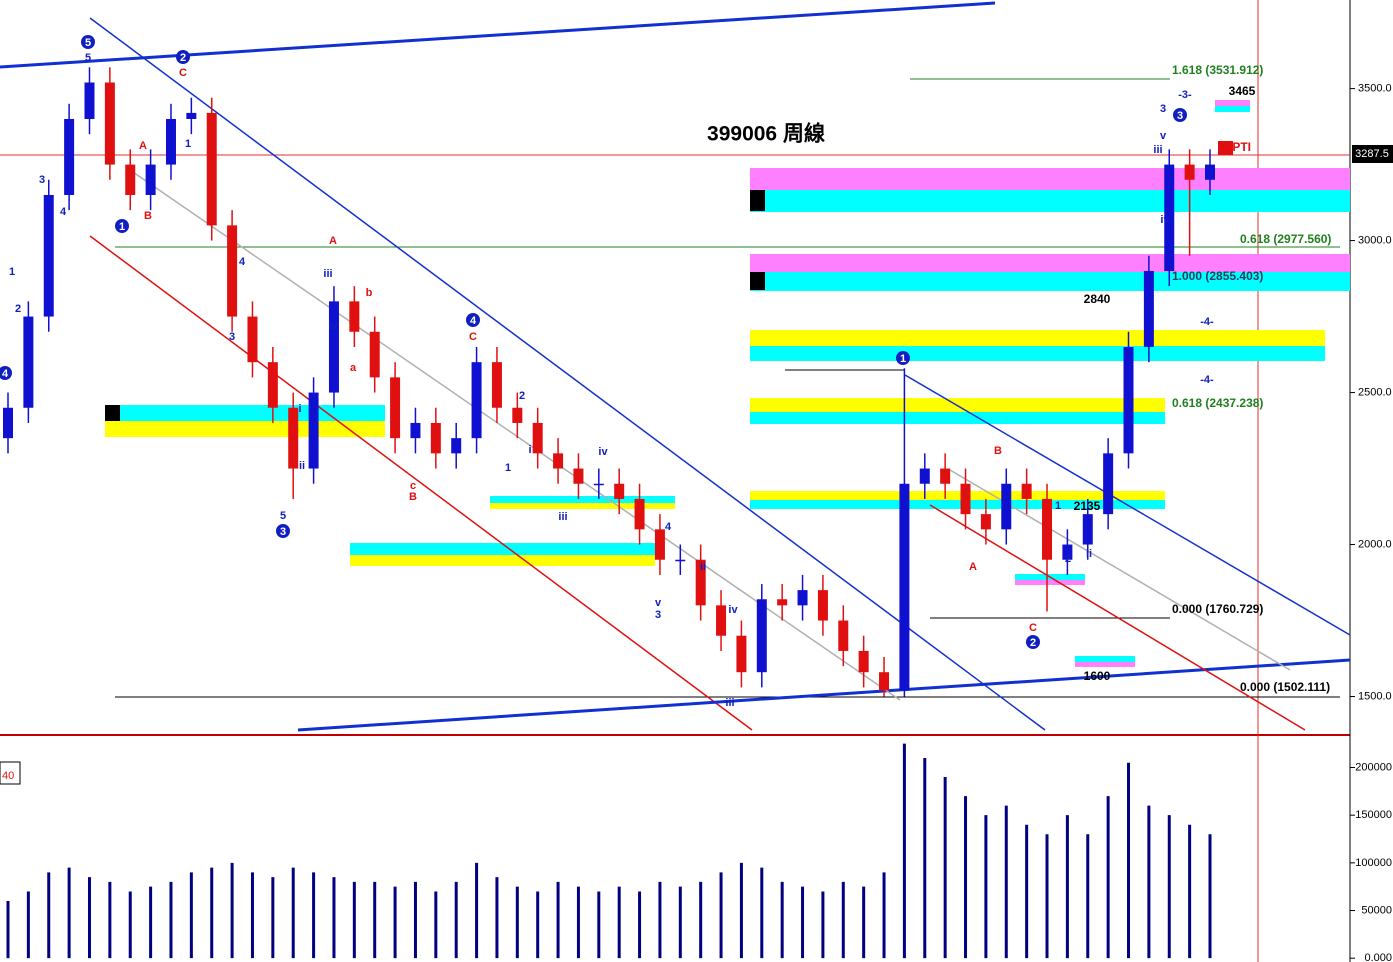 This screenshot has width=1393, height=962. What do you see at coordinates (8, 776) in the screenshot?
I see `panel-label: 40` at bounding box center [8, 776].